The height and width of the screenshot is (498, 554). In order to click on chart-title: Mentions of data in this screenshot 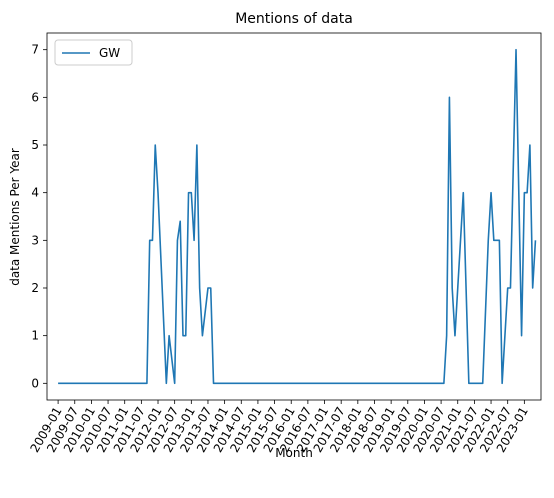, I will do `click(294, 19)`.